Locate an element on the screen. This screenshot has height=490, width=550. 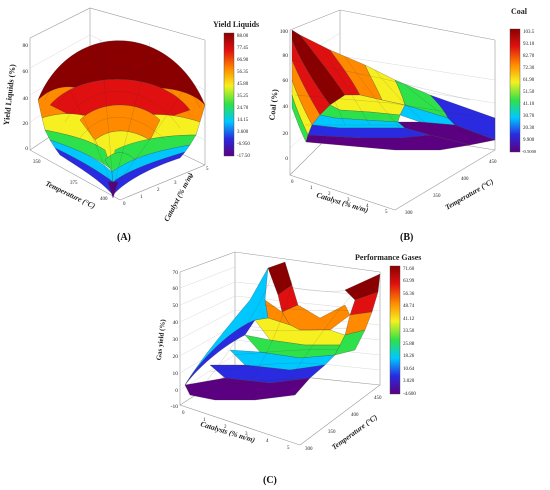
colorbar-tick: 25.88 is located at coordinates (409, 344).